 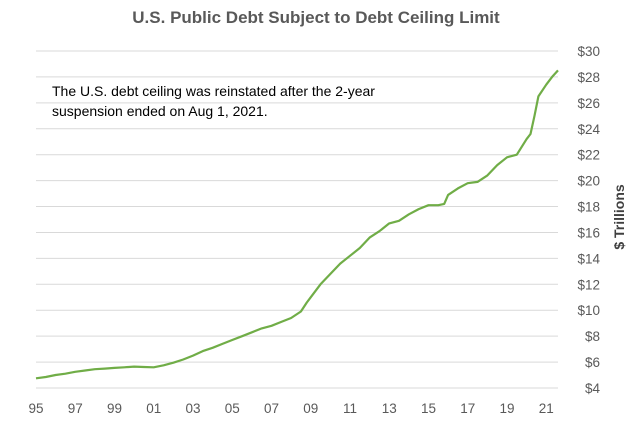 What do you see at coordinates (592, 362) in the screenshot?
I see `y-tick-label: $6` at bounding box center [592, 362].